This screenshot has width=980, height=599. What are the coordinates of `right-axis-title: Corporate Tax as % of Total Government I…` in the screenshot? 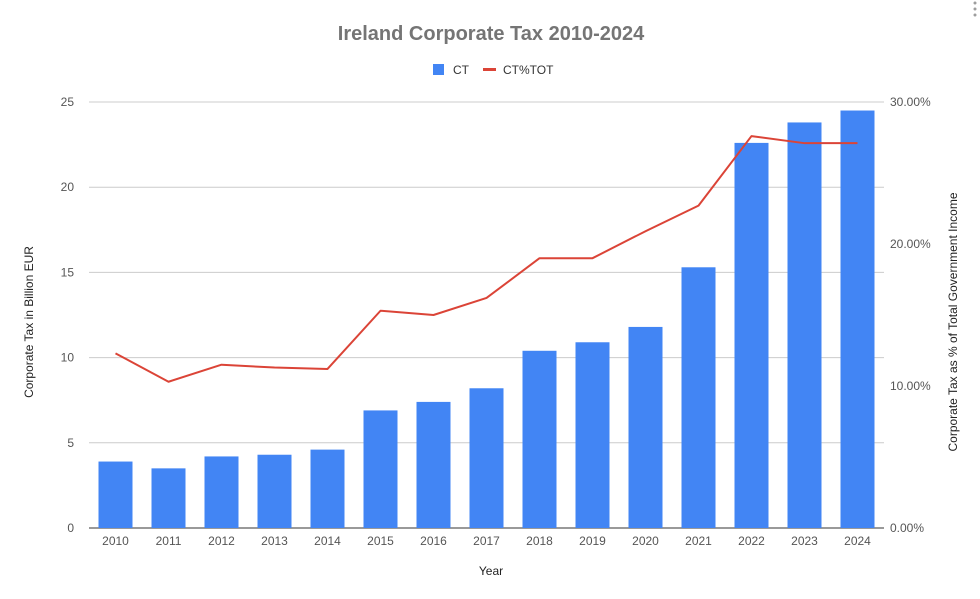 It's located at (953, 321).